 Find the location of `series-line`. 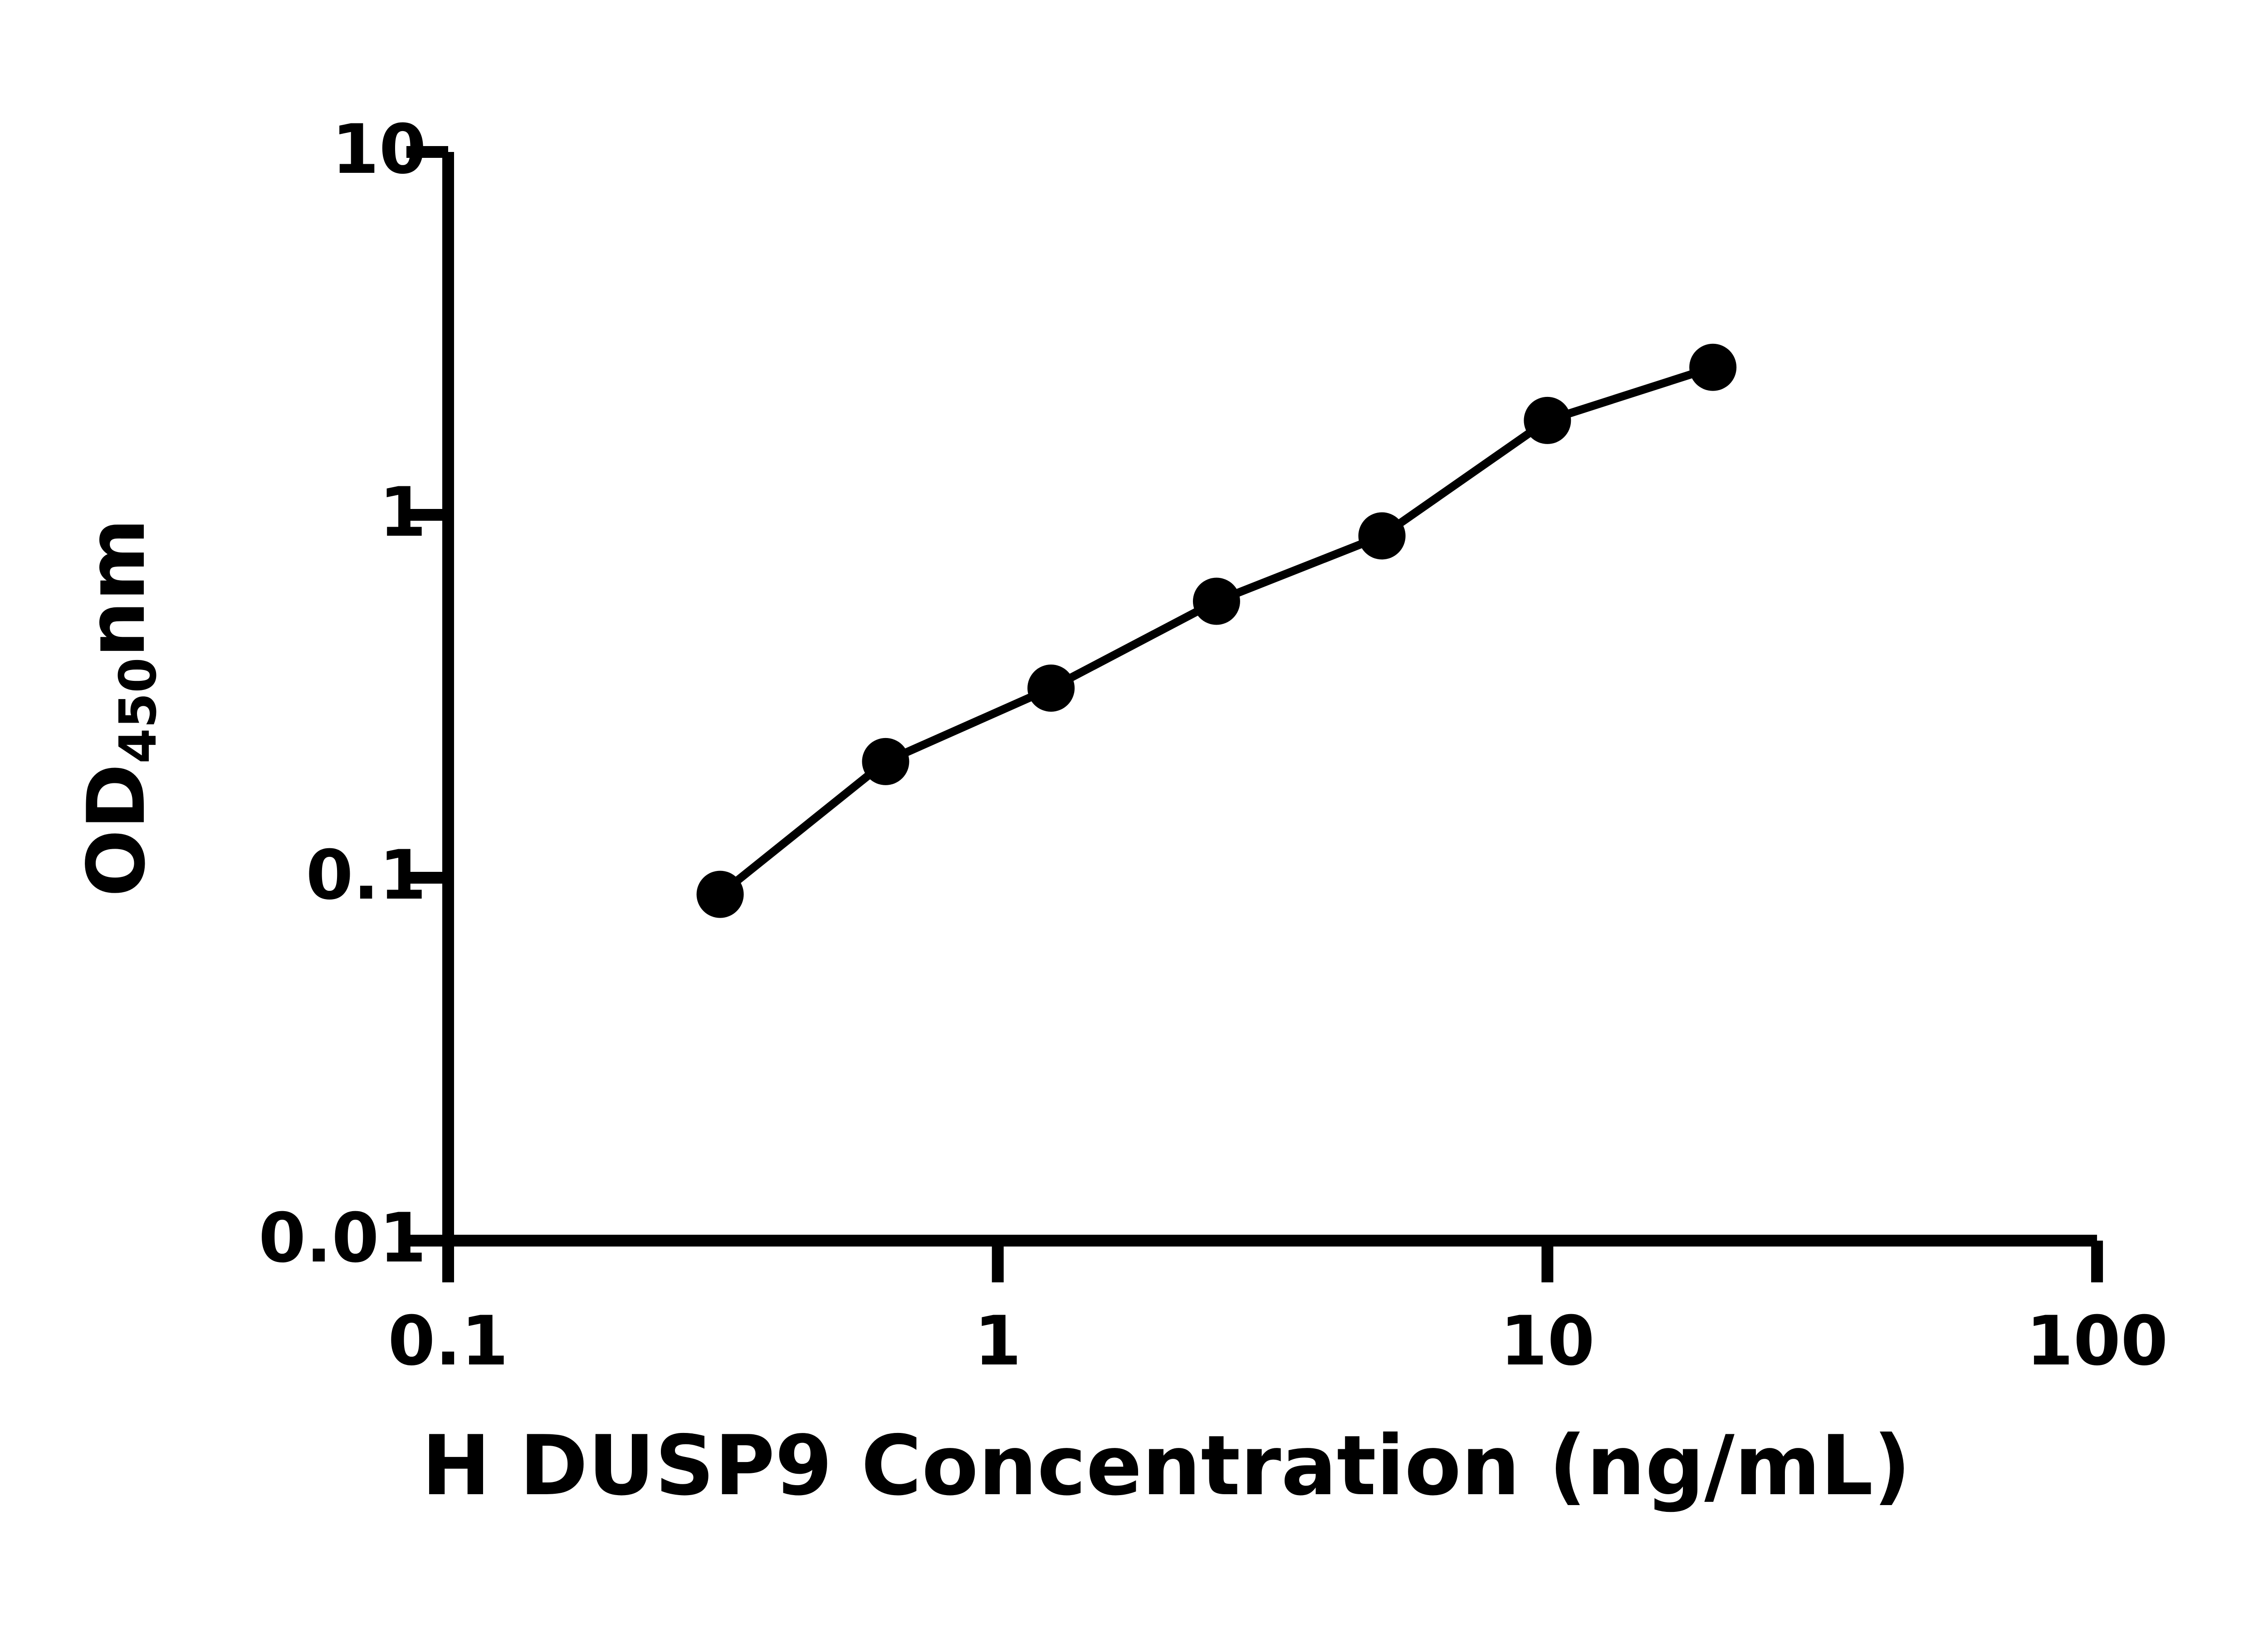

series-line is located at coordinates (1217, 631).